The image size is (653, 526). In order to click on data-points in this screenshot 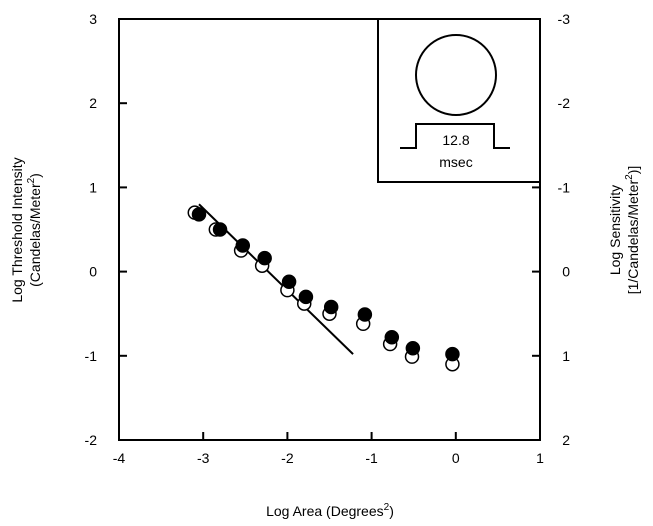, I will do `click(323, 288)`.